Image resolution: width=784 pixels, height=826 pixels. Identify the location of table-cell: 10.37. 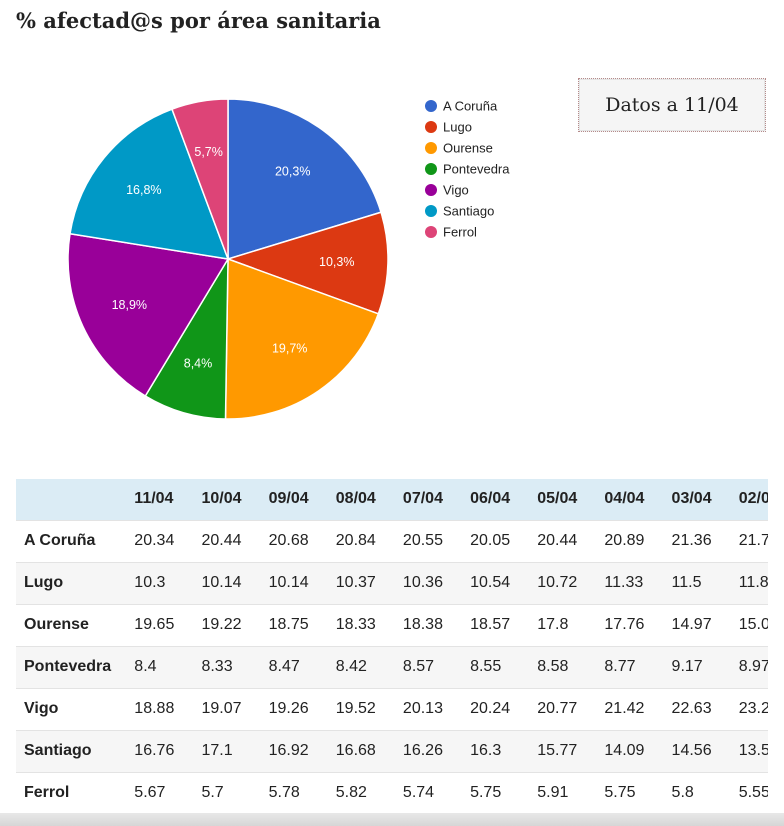
(355, 582).